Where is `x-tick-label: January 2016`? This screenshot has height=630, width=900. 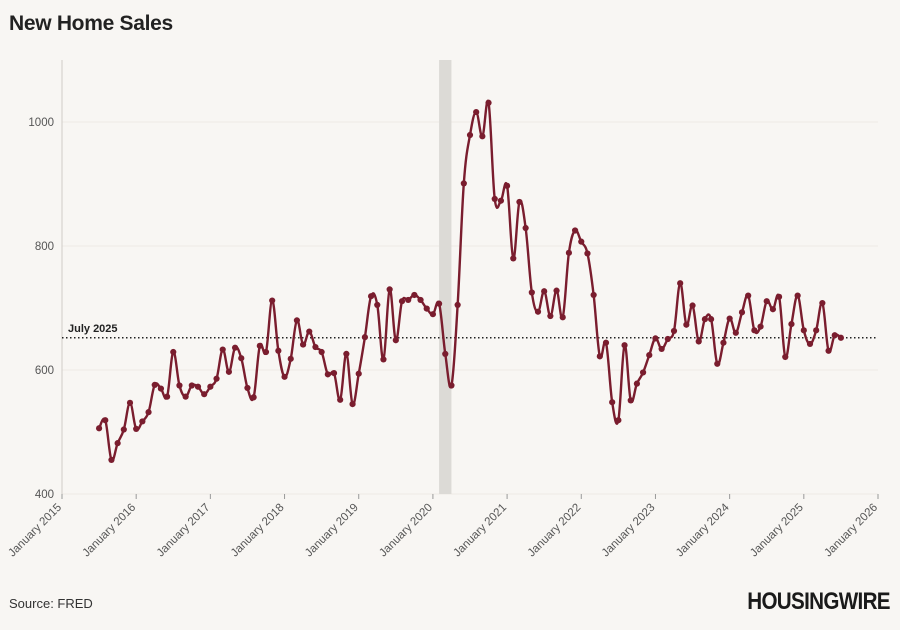
x-tick-label: January 2016 is located at coordinates (110, 531).